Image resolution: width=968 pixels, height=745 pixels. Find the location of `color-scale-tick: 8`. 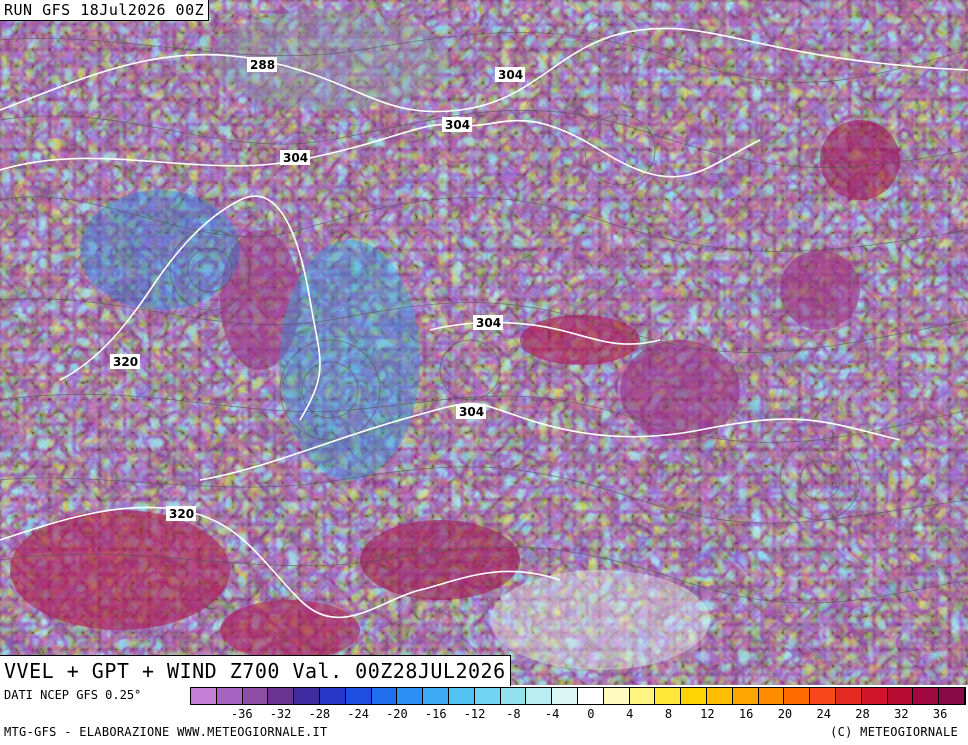

color-scale-tick: 8 is located at coordinates (668, 714).